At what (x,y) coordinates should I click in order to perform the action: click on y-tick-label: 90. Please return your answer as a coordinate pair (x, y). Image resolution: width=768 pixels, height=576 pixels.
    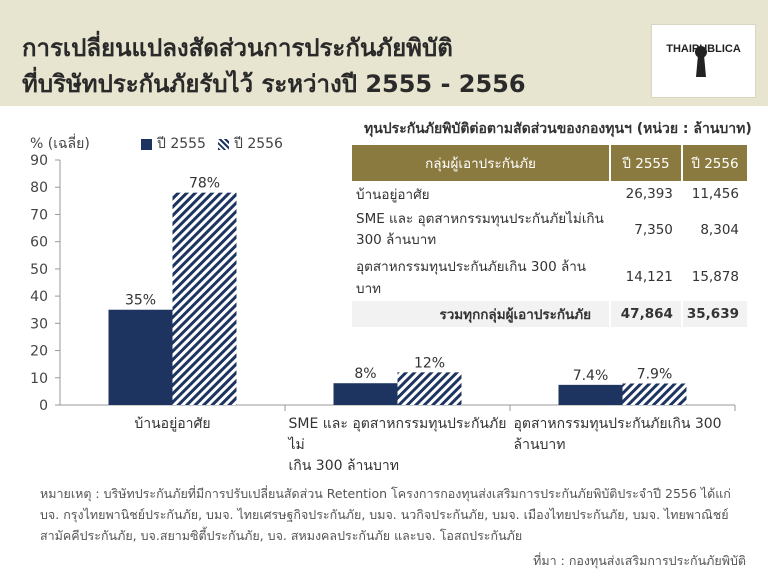
    Looking at the image, I should click on (39, 161).